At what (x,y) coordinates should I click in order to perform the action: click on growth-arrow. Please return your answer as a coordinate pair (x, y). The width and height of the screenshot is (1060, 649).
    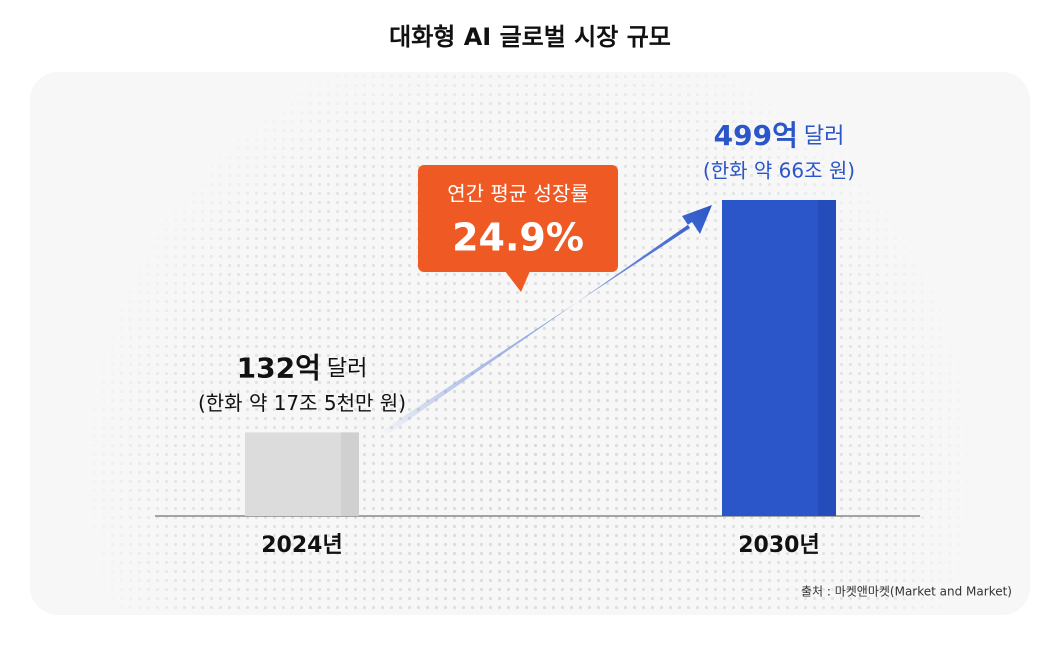
    Looking at the image, I should click on (546, 321).